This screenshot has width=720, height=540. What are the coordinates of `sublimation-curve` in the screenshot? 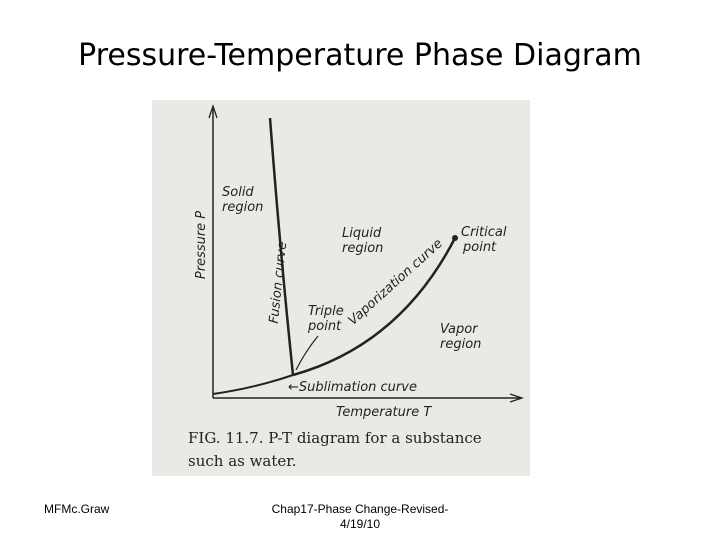 It's located at (253, 384).